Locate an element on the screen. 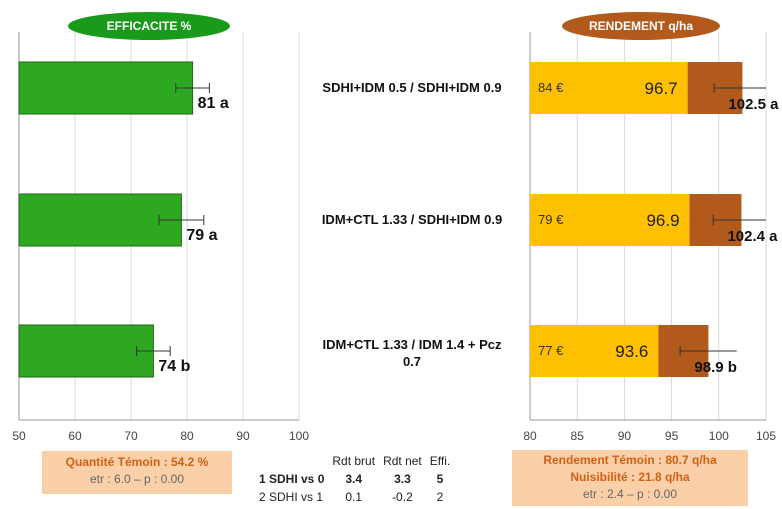 This screenshot has width=782, height=509. rendement-header: RENDEMENT q/ha is located at coordinates (641, 26).